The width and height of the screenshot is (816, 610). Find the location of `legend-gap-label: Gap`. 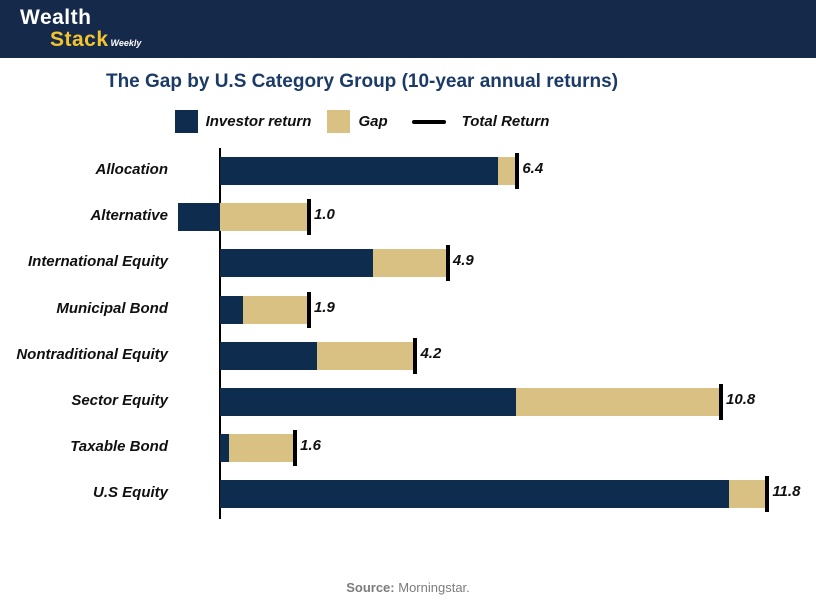

legend-gap-label: Gap is located at coordinates (373, 121).